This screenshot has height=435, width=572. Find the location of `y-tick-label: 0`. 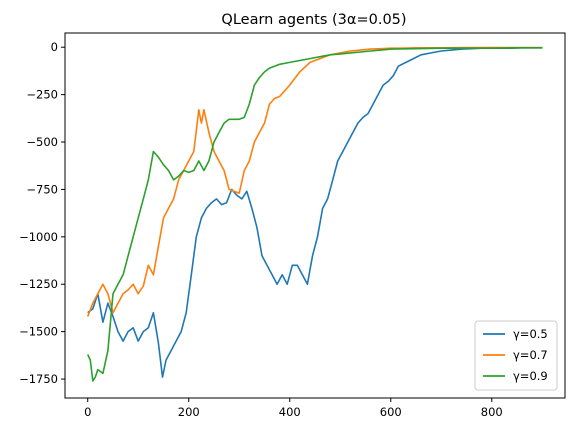

y-tick-label: 0 is located at coordinates (54, 47).